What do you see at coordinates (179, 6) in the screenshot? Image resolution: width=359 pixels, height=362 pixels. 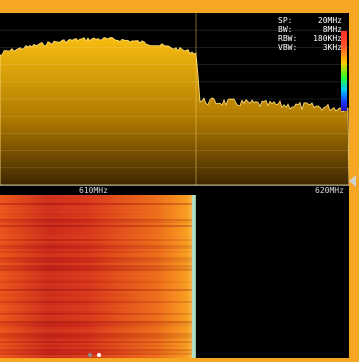 I see `top-border` at bounding box center [179, 6].